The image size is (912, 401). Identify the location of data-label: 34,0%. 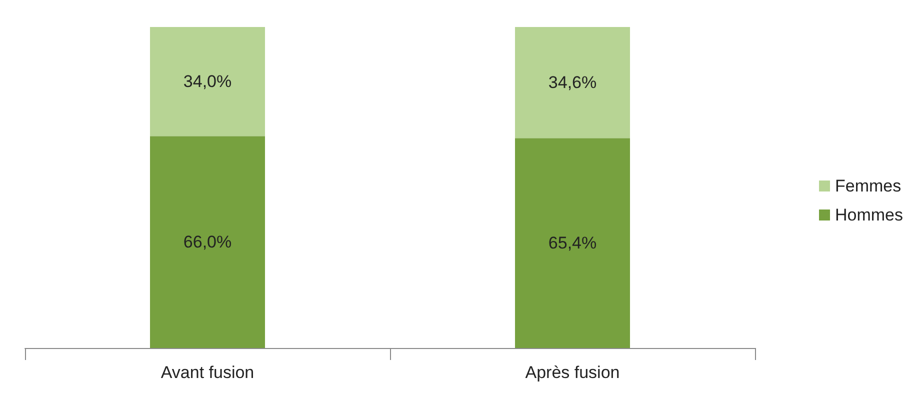
(207, 82).